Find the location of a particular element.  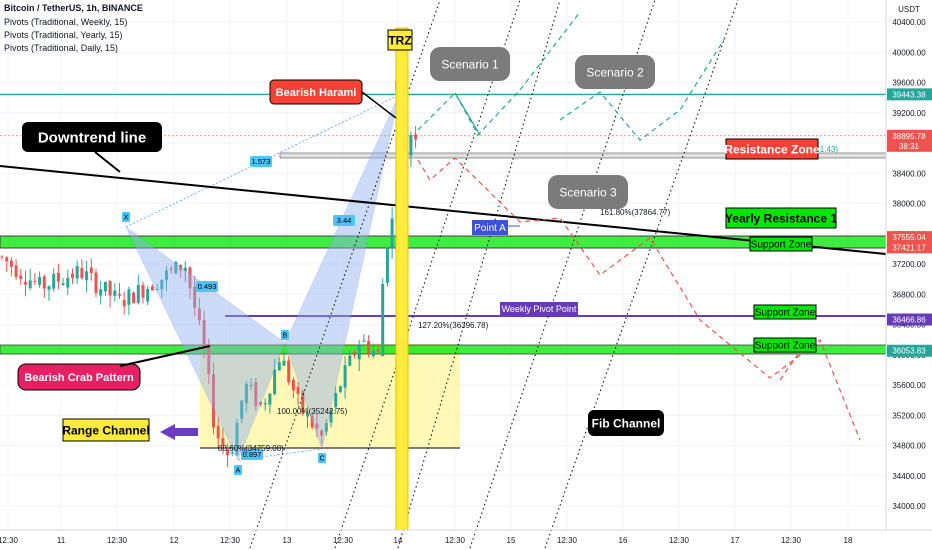

point-a-label-box is located at coordinates (490, 227).